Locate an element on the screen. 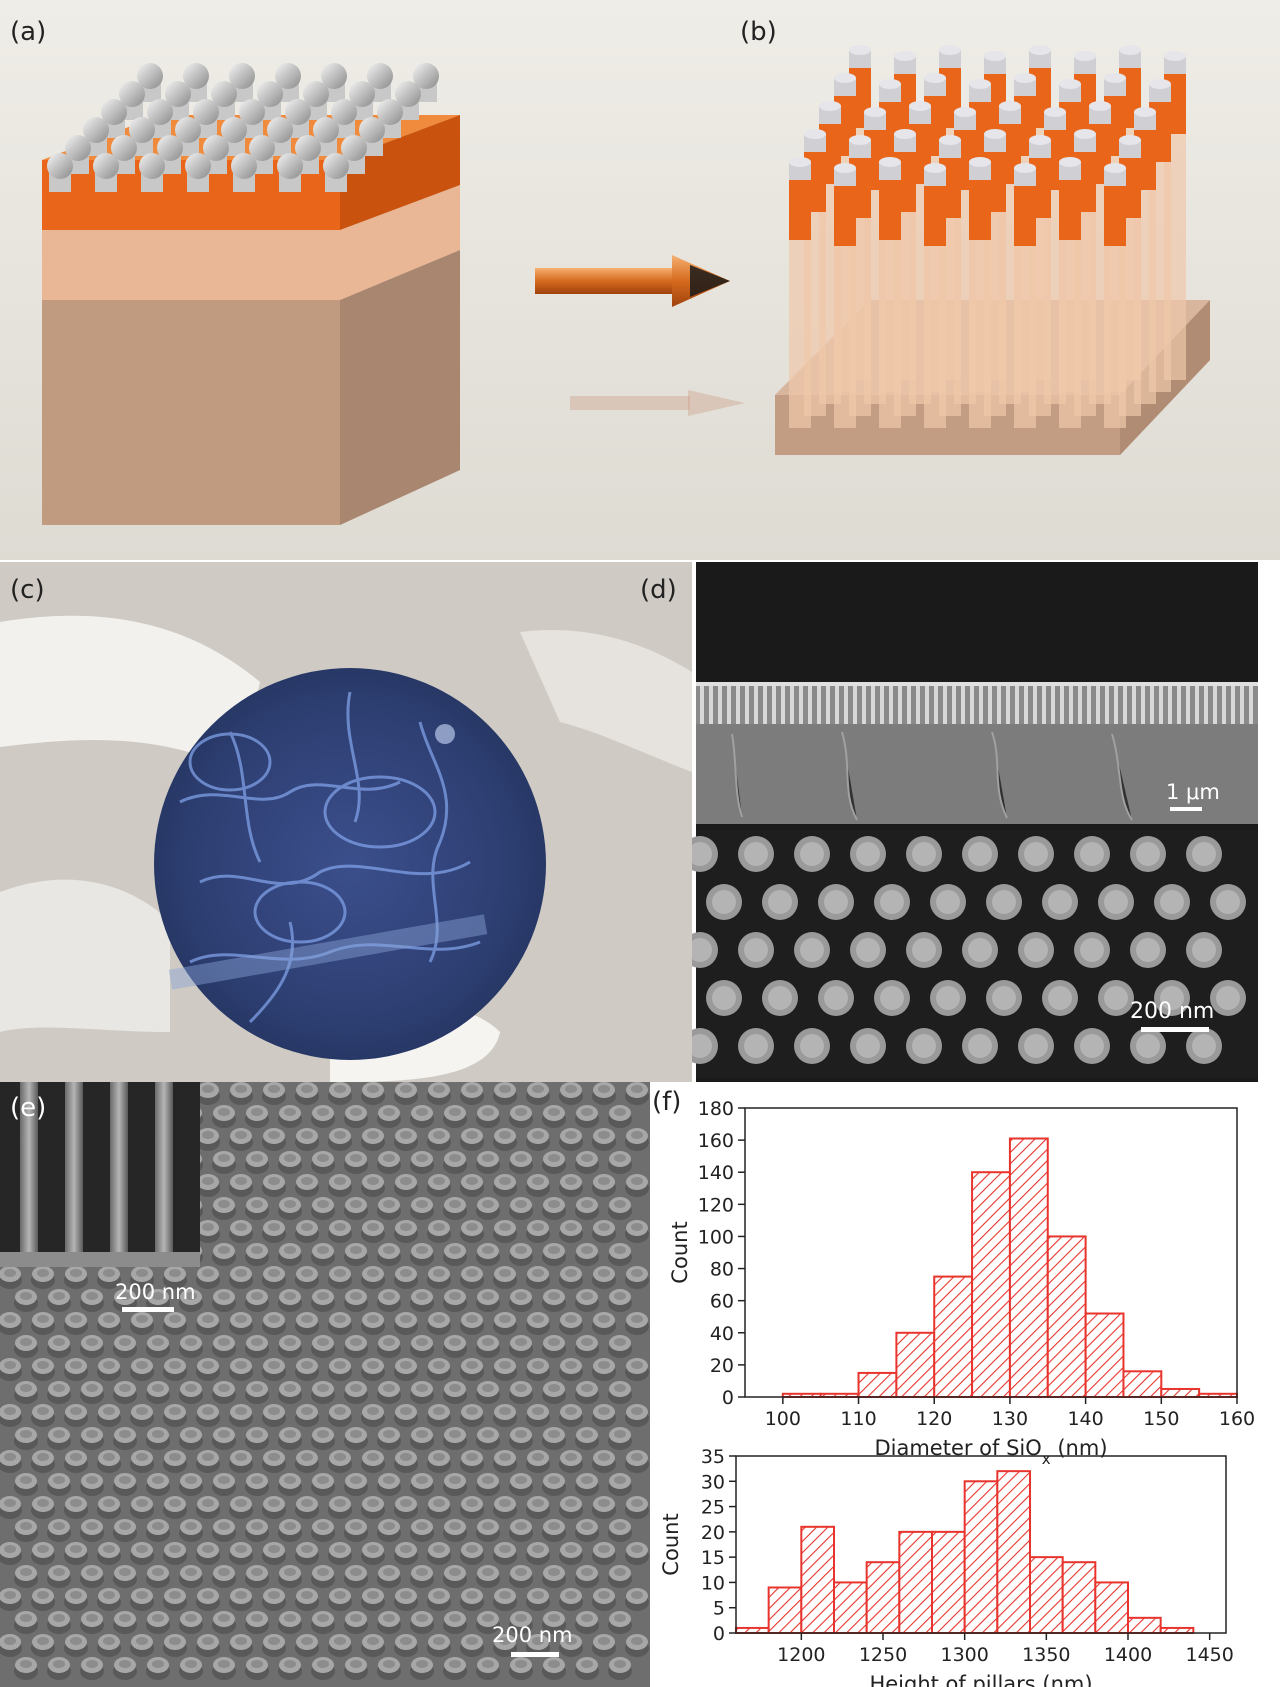 The image size is (1280, 1687). x-tick-label: 1400 is located at coordinates (1128, 1655).